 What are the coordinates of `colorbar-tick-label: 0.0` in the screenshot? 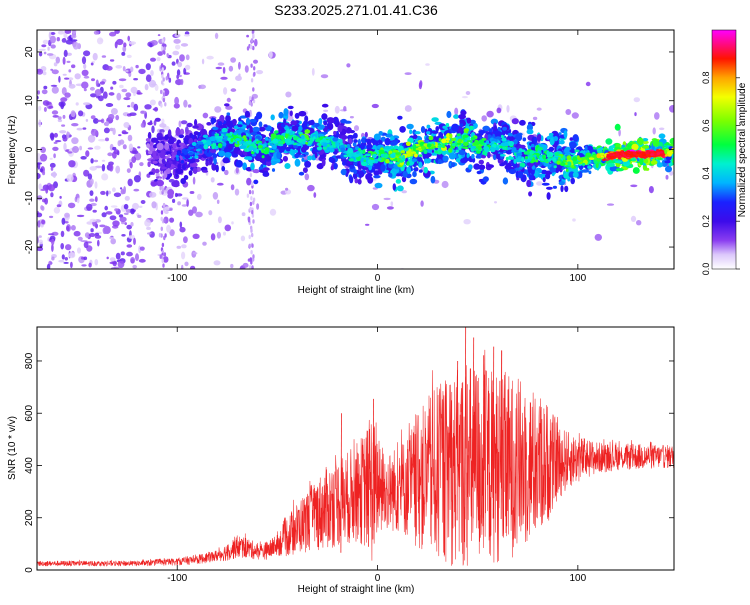 It's located at (706, 269).